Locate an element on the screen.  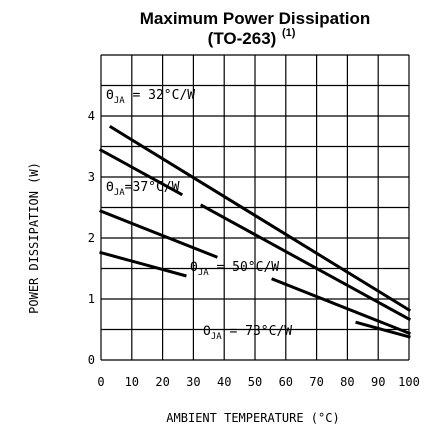
x-axis-ticks: 0 10 20 30 40 50 60 70 80 90 100 is located at coordinates (258, 382).